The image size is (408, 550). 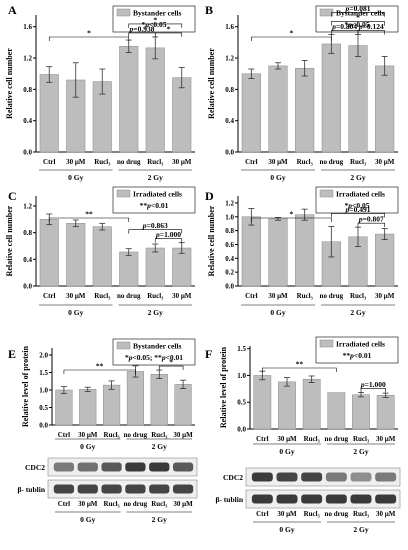 I want to click on sig-label: *, so click(x=89, y=33).